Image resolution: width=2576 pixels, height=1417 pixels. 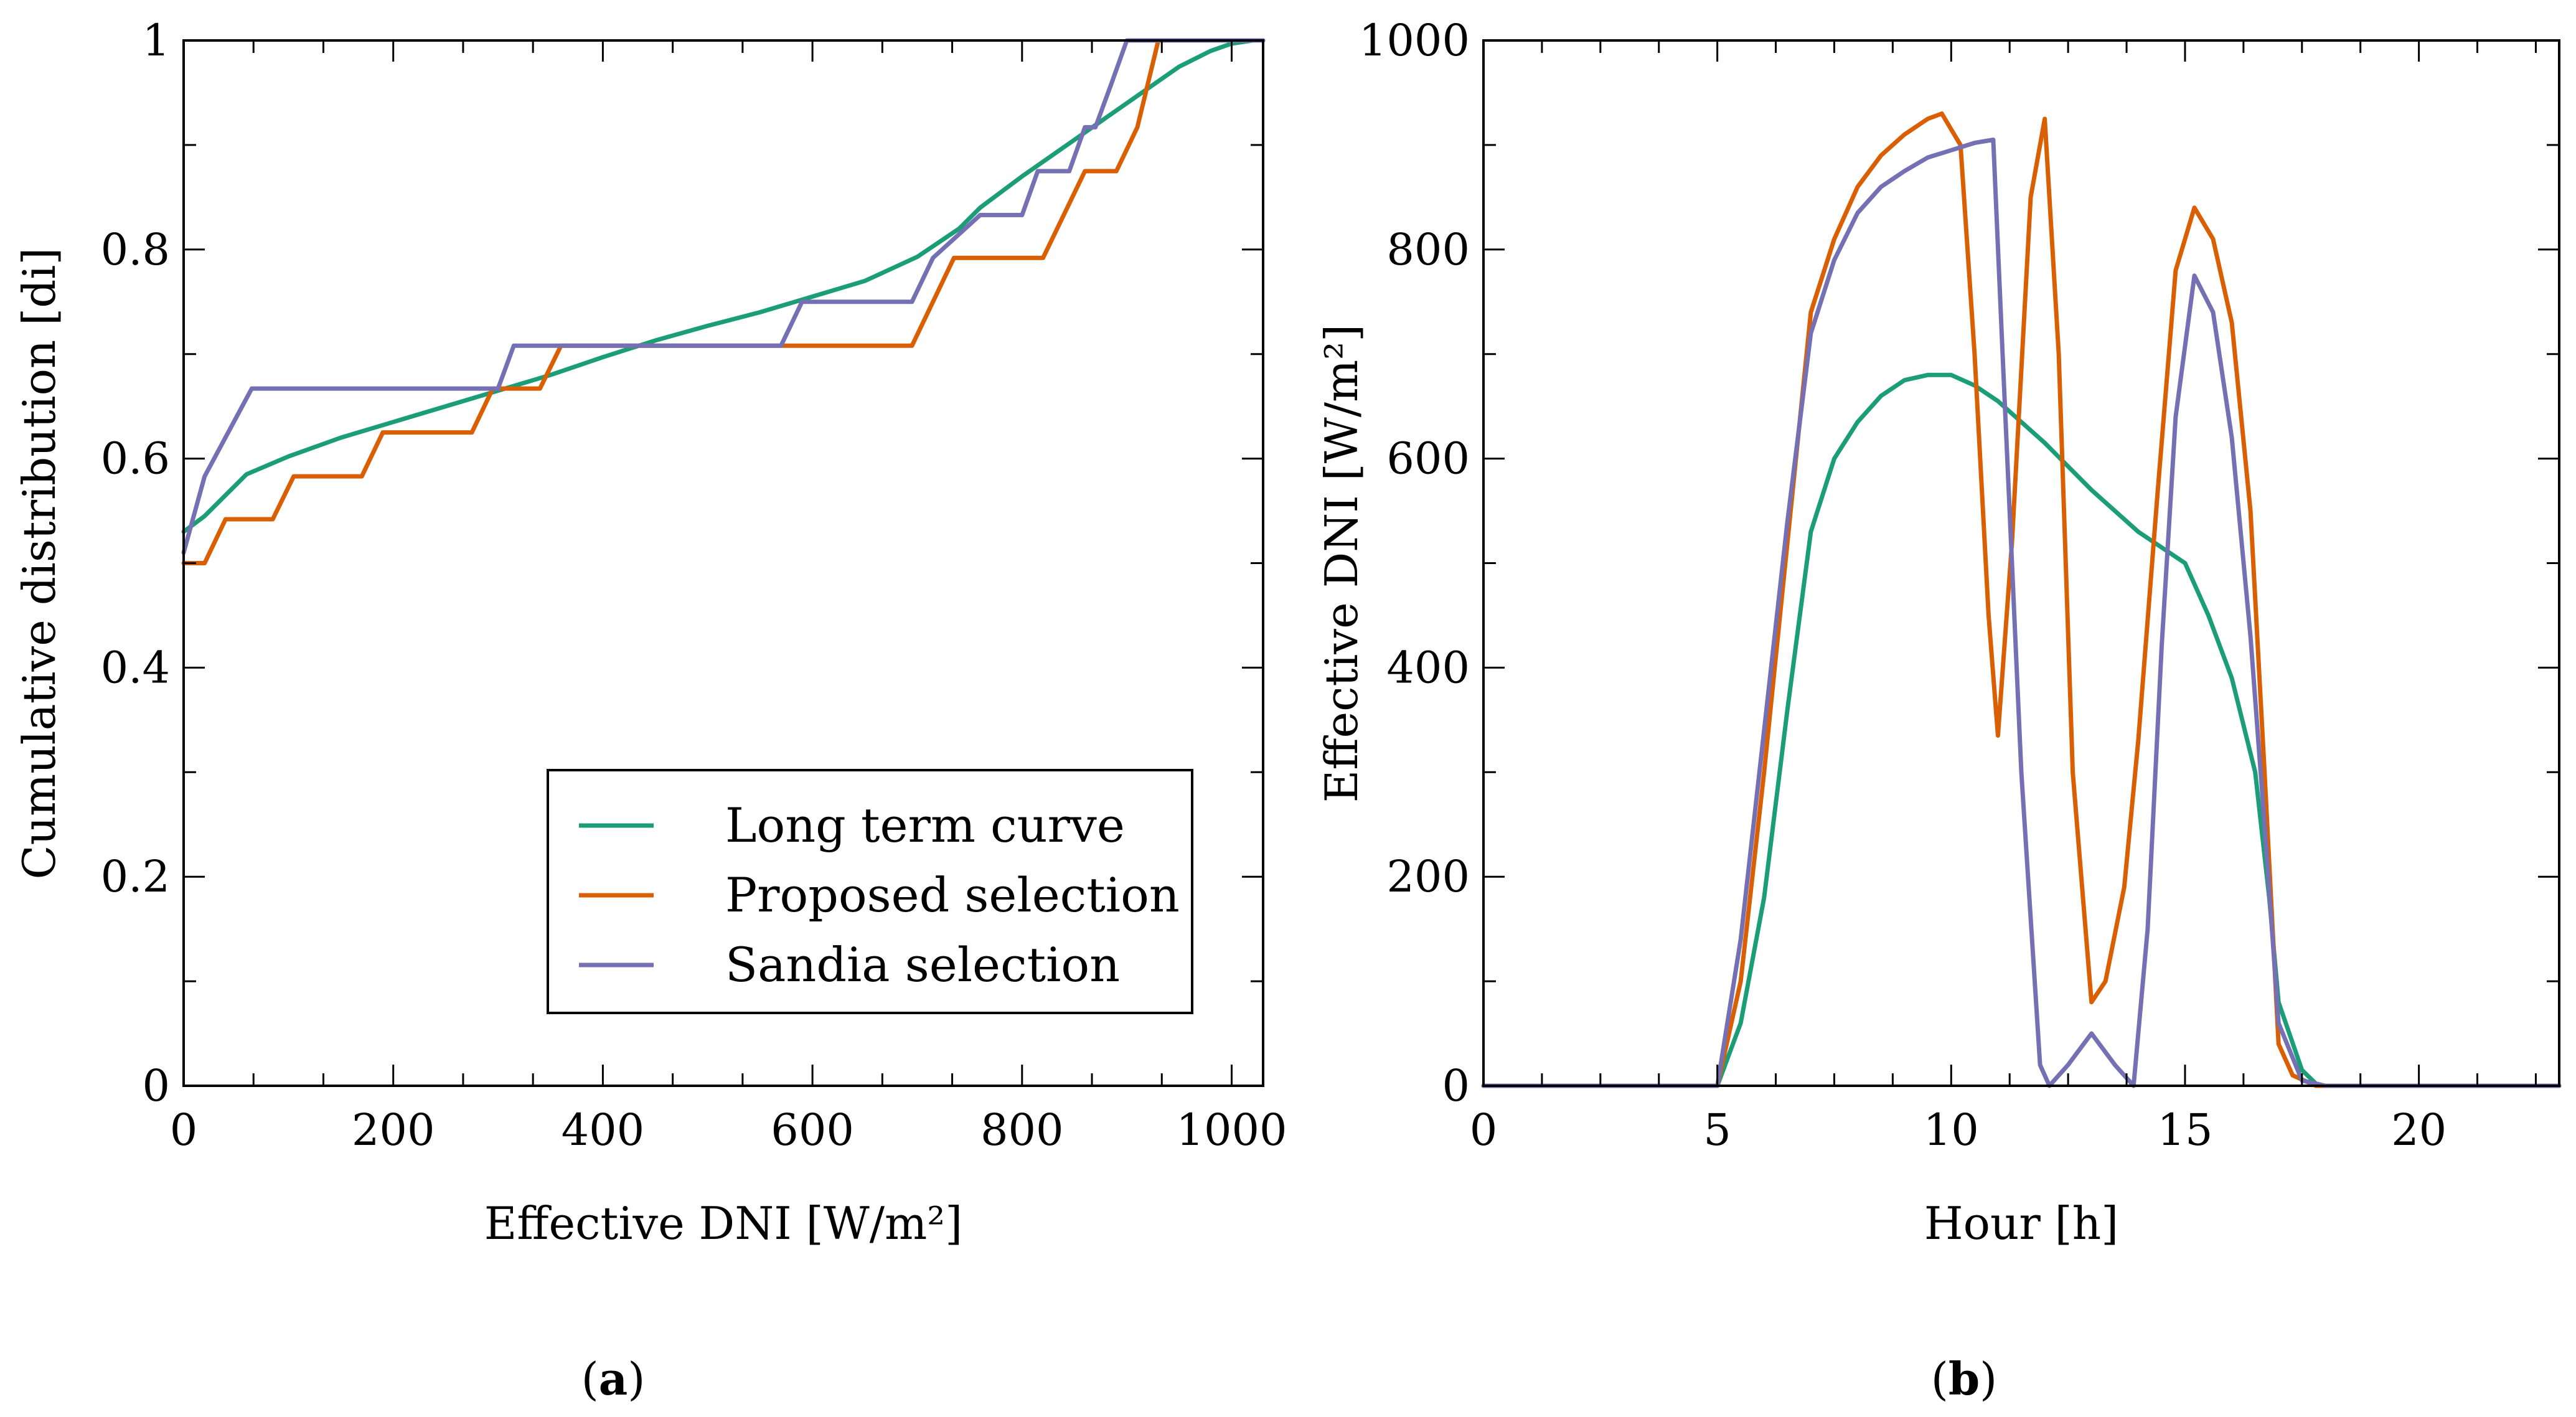 What do you see at coordinates (2419, 1130) in the screenshot?
I see `chart-b-x-tick-label: 20` at bounding box center [2419, 1130].